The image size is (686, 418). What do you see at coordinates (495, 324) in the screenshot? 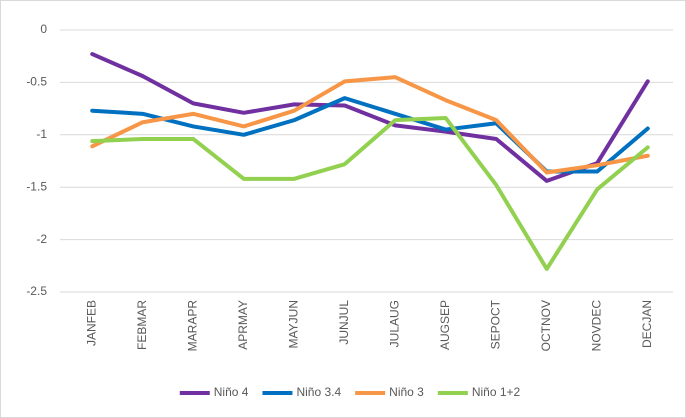
I see `x-tick-label: SEPOCT` at bounding box center [495, 324].